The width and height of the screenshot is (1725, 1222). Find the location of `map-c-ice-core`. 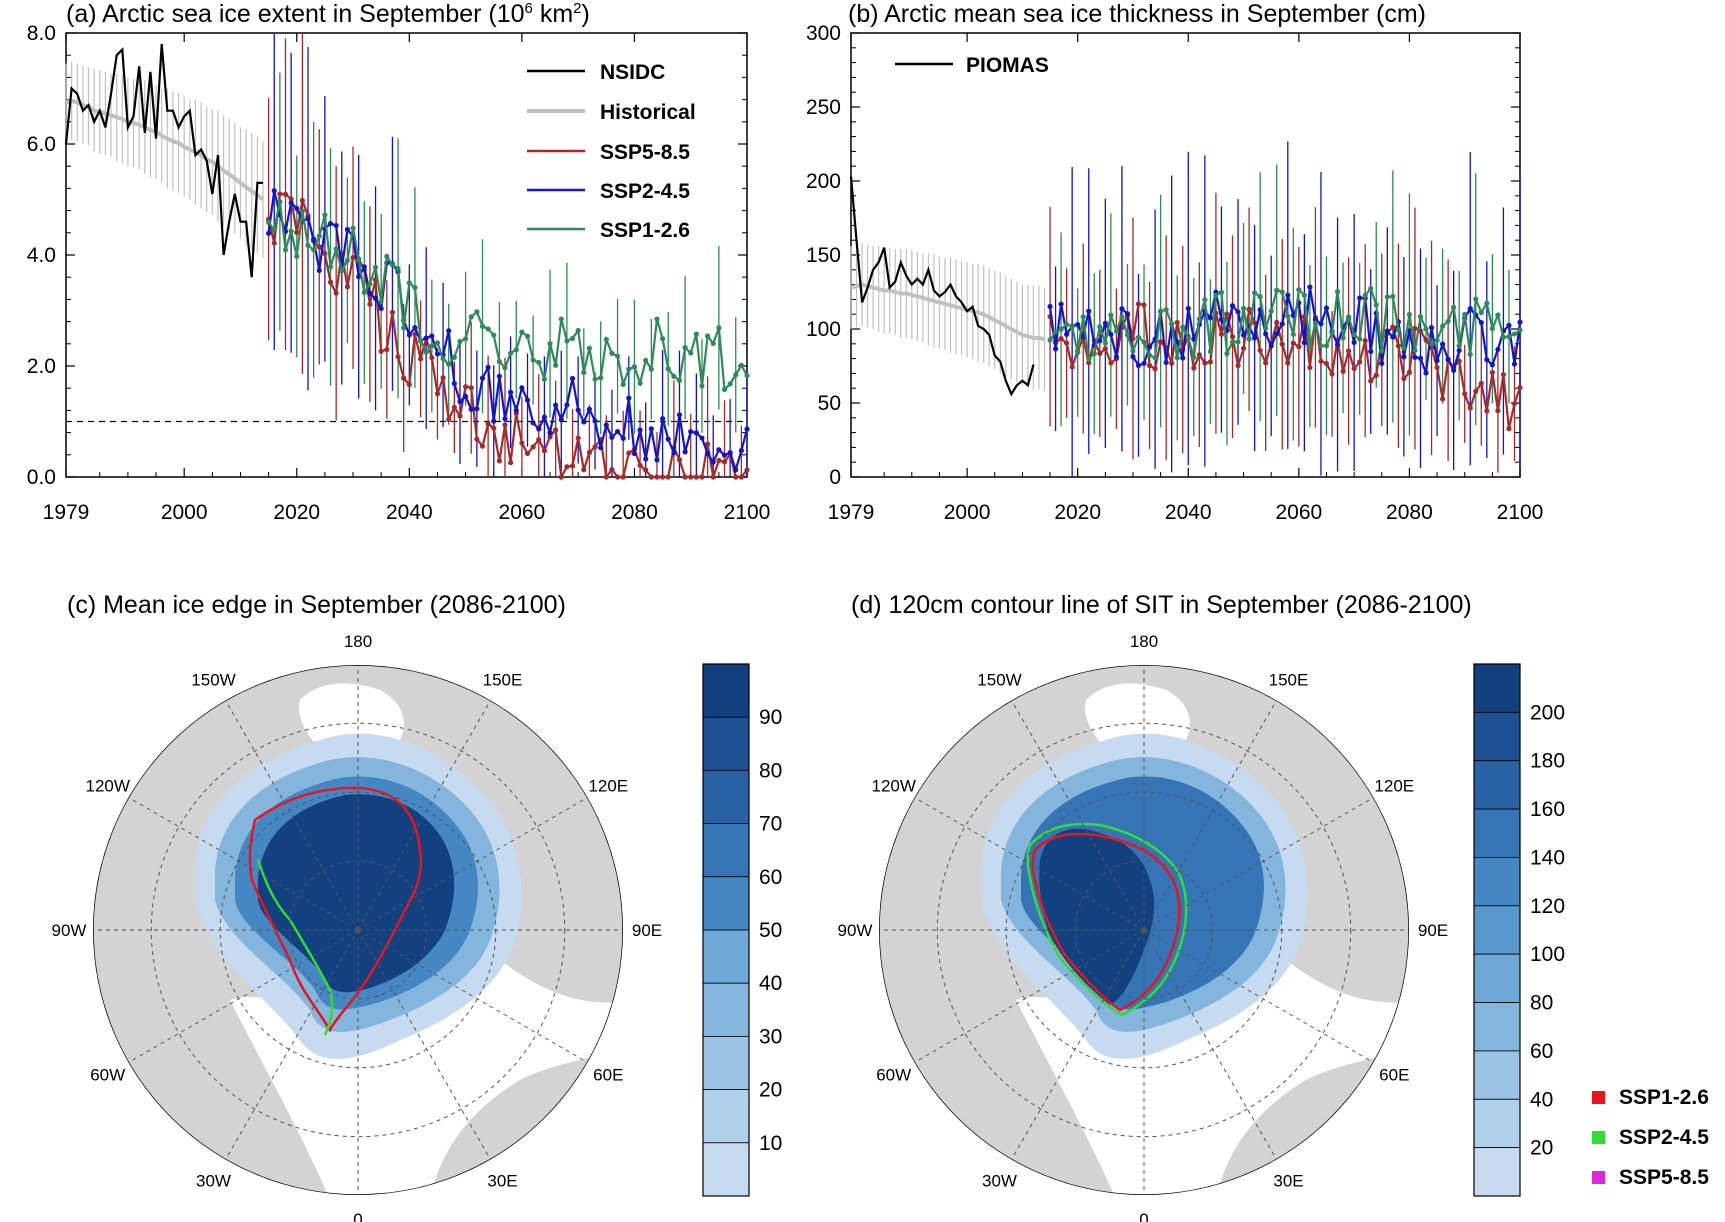

map-c-ice-core is located at coordinates (356, 893).